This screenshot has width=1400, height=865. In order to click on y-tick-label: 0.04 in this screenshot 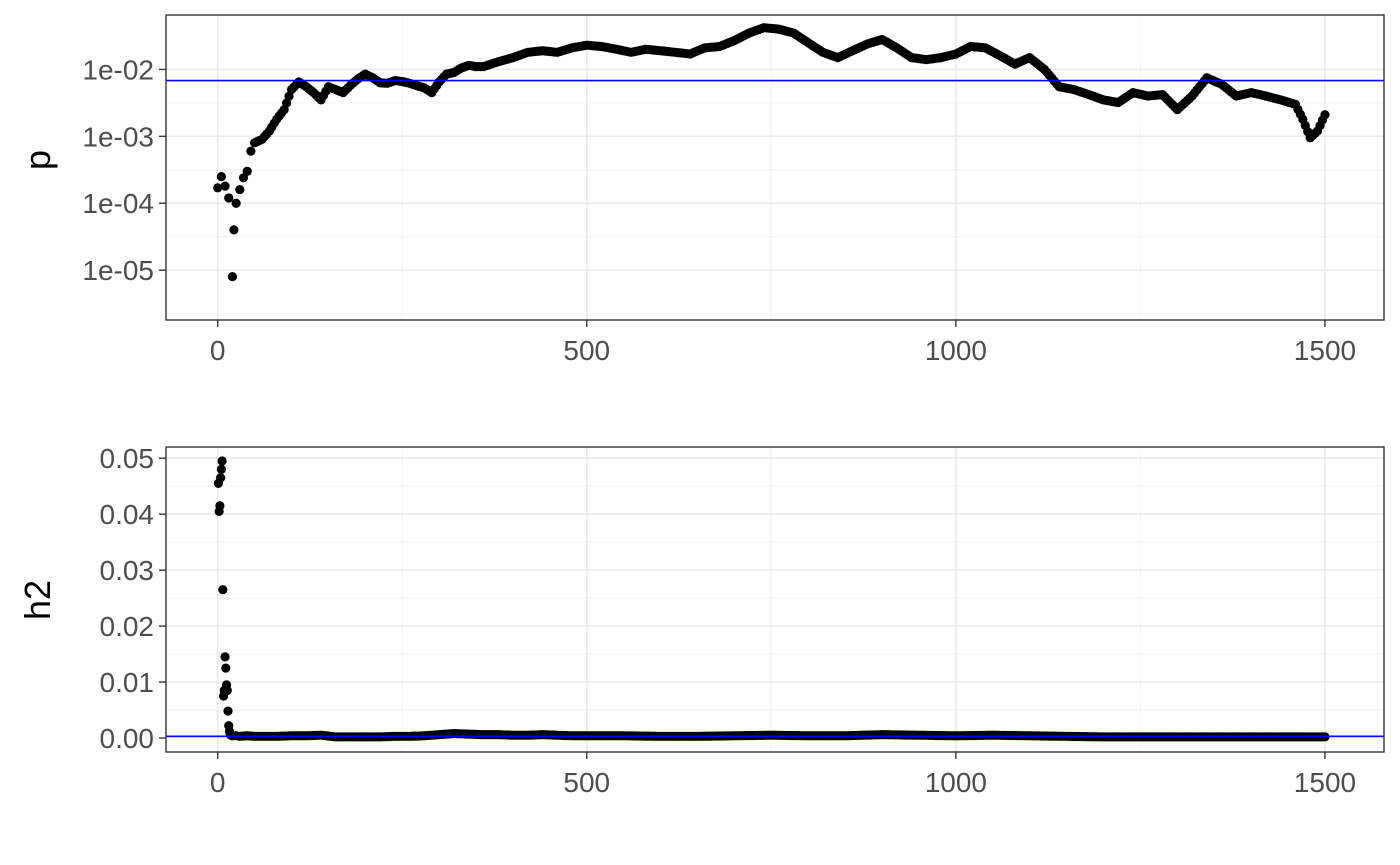, I will do `click(127, 514)`.